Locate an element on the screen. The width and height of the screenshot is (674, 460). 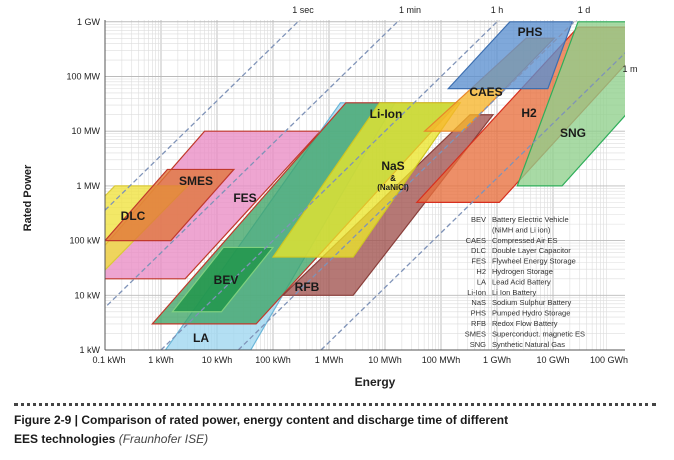
caption-divider is located at coordinates (335, 404).